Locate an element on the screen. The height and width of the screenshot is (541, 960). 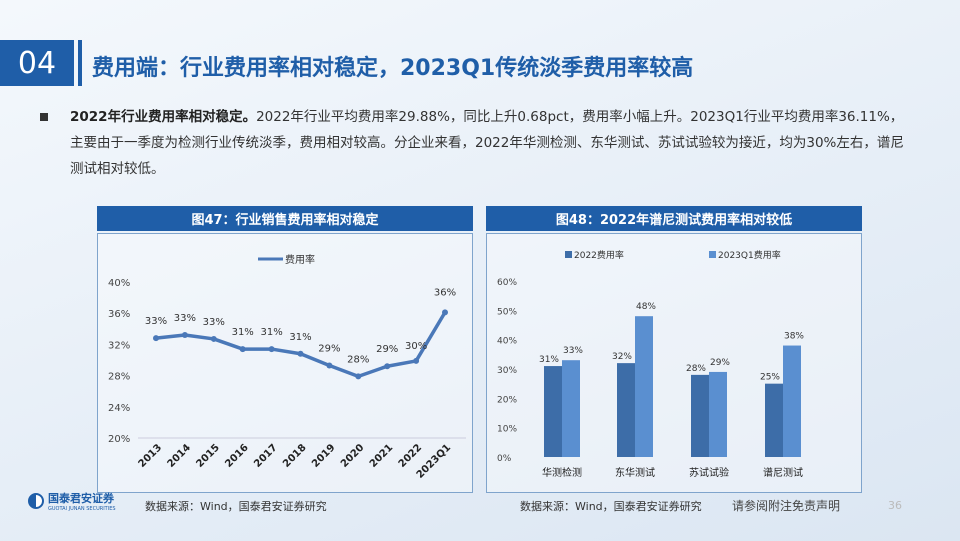
data-label: 25% is located at coordinates (770, 378).